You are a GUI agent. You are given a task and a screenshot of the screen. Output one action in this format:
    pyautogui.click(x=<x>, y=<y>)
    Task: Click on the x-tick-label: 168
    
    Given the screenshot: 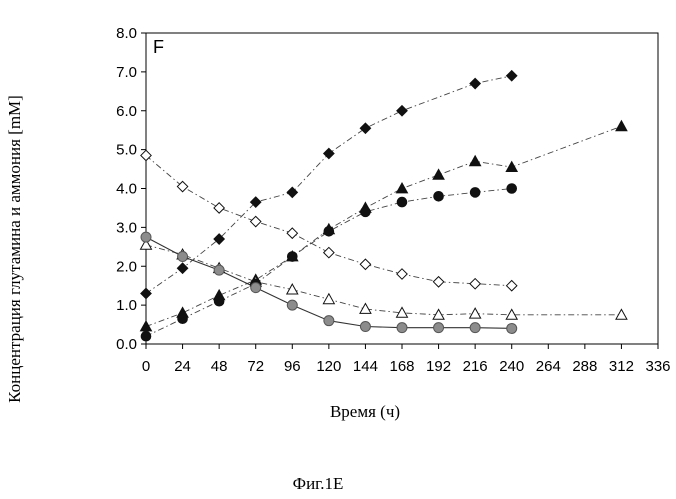 What is the action you would take?
    pyautogui.click(x=401, y=366)
    